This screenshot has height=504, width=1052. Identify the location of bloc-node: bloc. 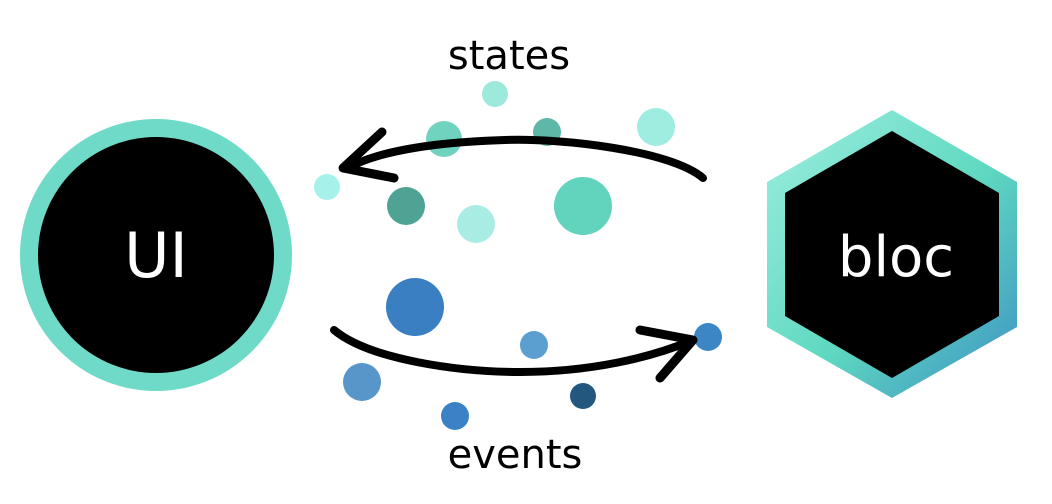
(892, 254).